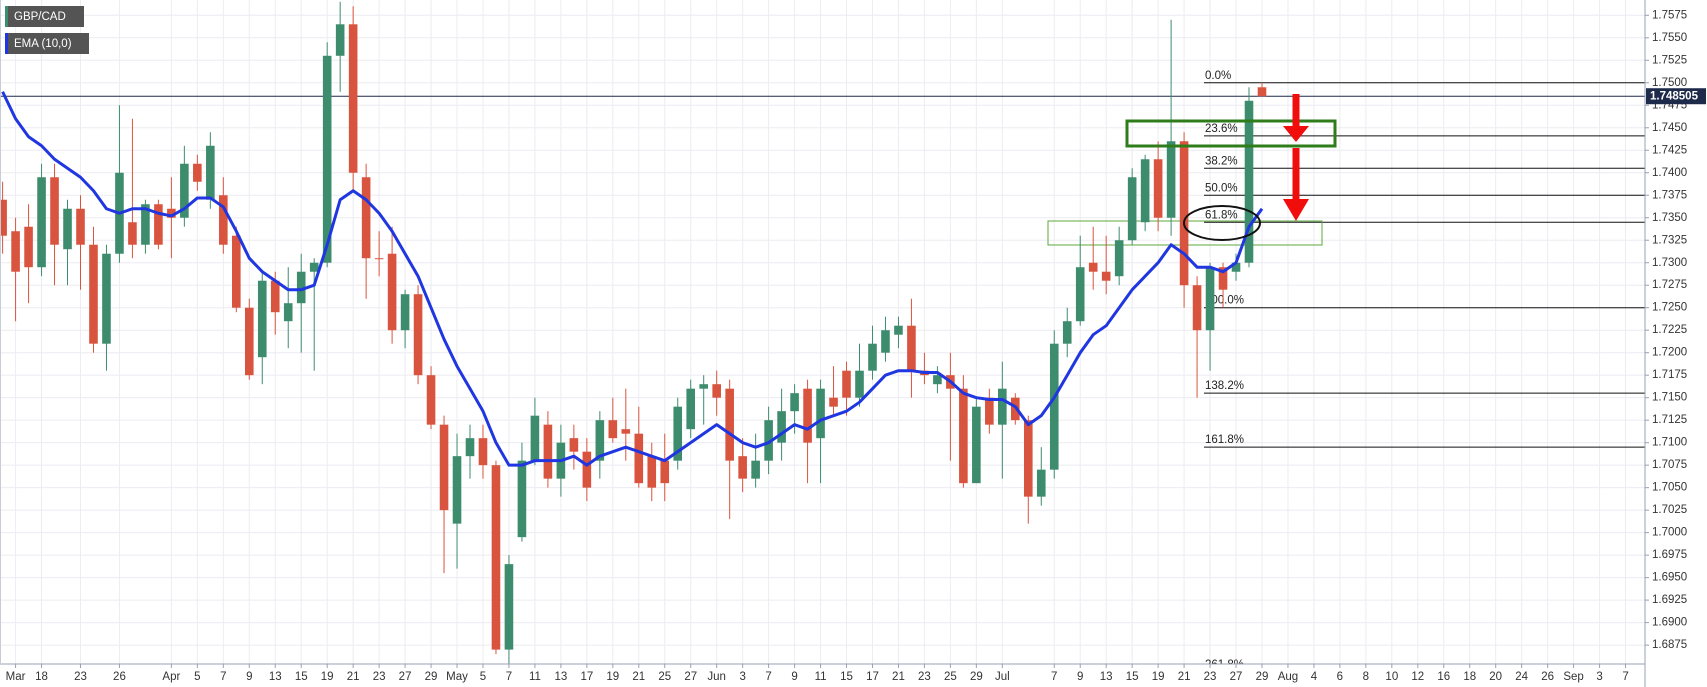 This screenshot has height=687, width=1707. Describe the element at coordinates (1669, 128) in the screenshot. I see `y-tick-label: 1.7450` at that location.